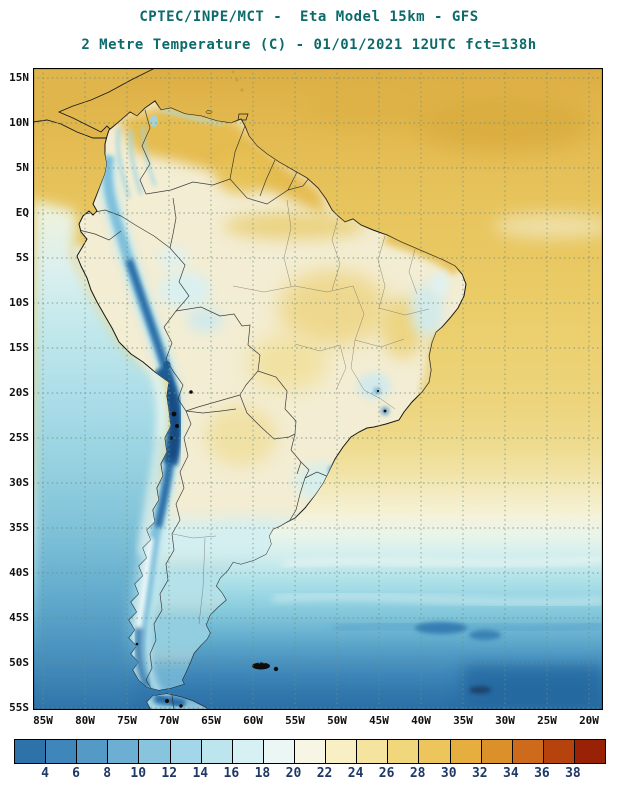 The width and height of the screenshot is (618, 800). Describe the element at coordinates (154, 121) in the screenshot. I see `lake-maracaibo` at that location.